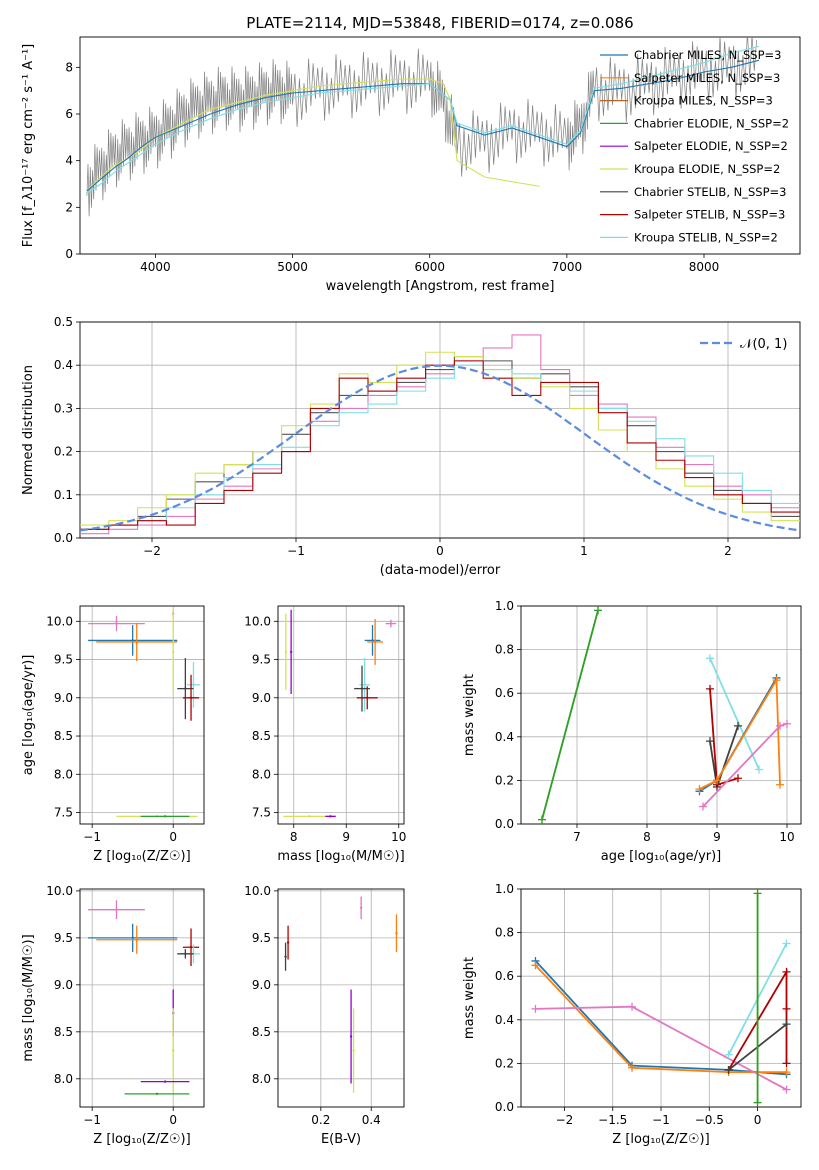 This screenshot has width=819, height=1170. Describe the element at coordinates (69, 161) in the screenshot. I see `y-tick-label: 4` at that location.